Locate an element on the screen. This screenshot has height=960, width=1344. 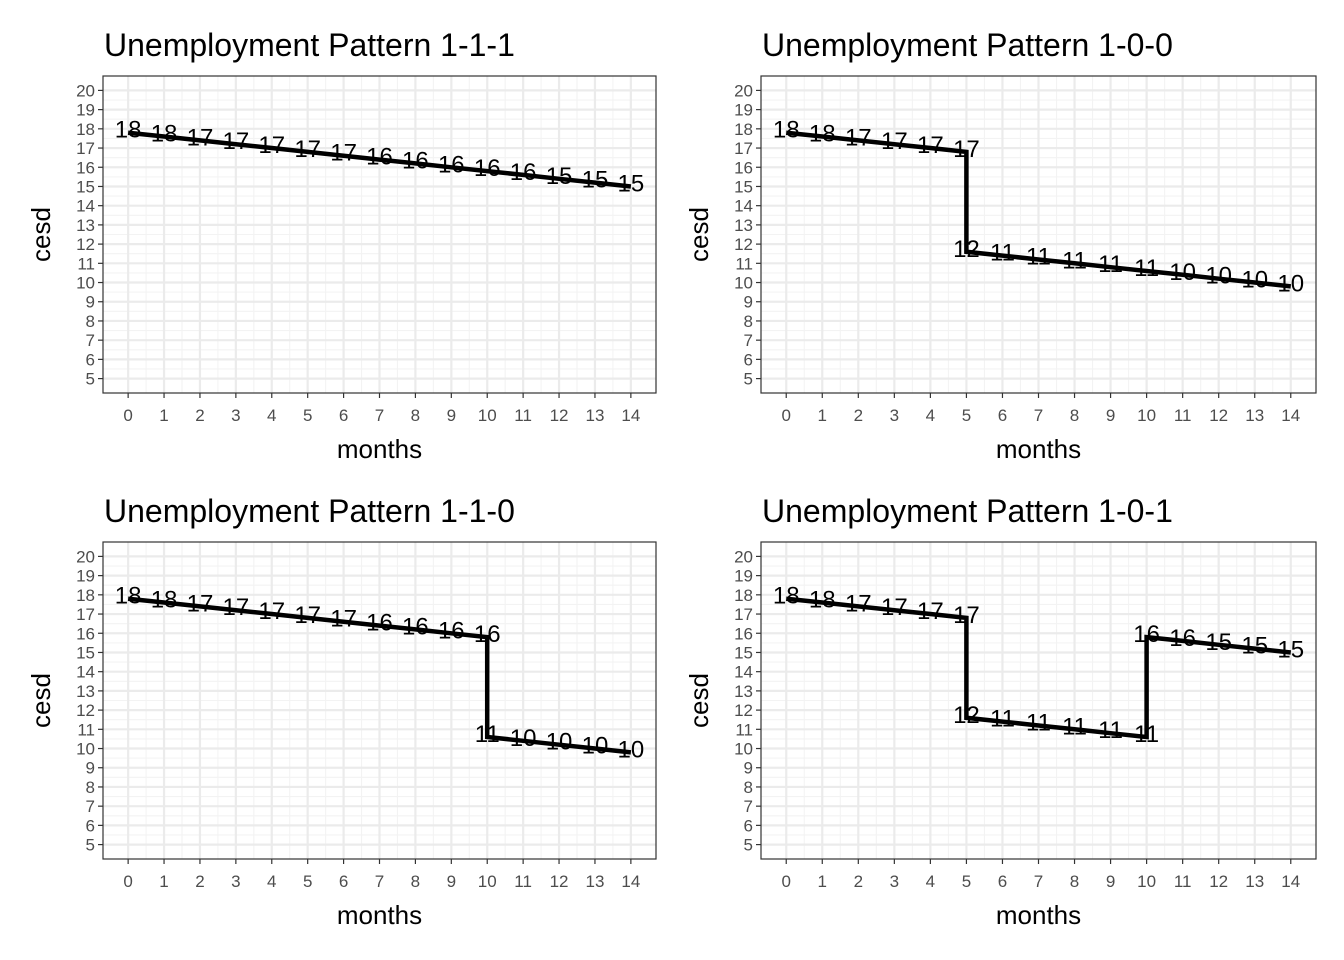
point-labels: 18 18 17 17 17 17 12 11 11 11 11 11 10 10 10 10 is located at coordinates (1038, 207).